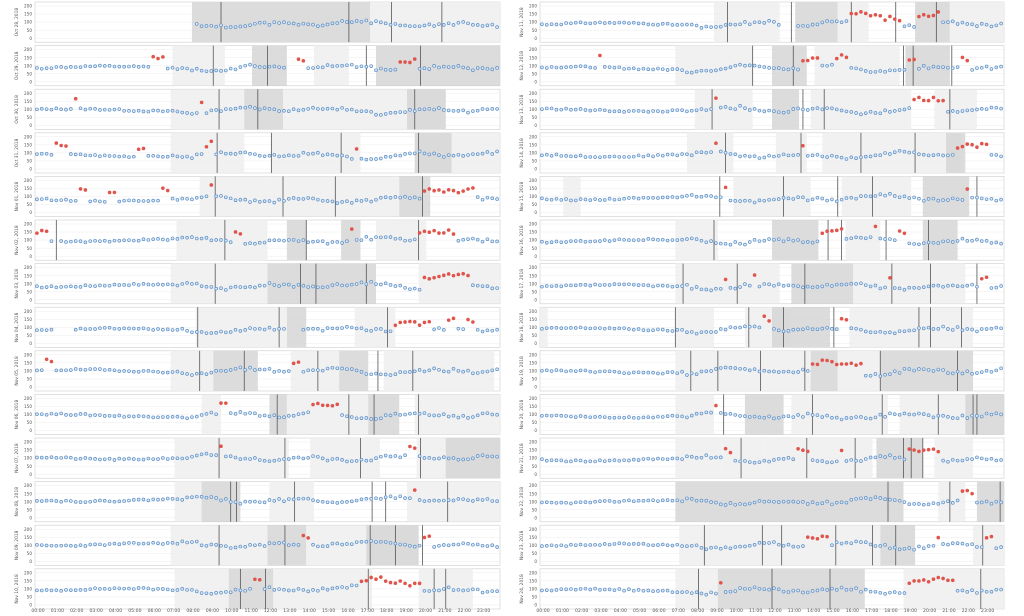 The height and width of the screenshot is (616, 1024). Describe the element at coordinates (28, 6) in the screenshot. I see `y-tick-label: 200` at that location.